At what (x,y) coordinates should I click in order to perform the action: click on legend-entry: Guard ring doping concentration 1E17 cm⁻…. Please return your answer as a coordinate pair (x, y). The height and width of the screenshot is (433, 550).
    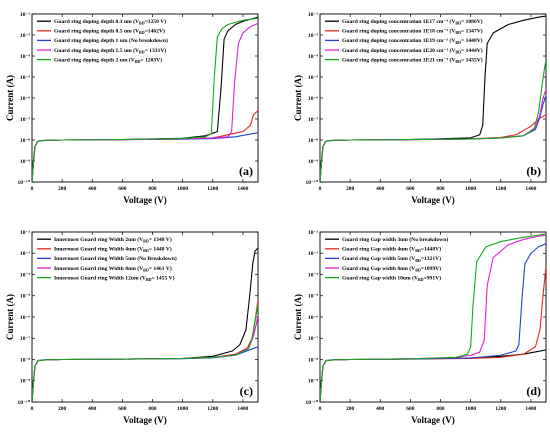
    Looking at the image, I should click on (412, 22).